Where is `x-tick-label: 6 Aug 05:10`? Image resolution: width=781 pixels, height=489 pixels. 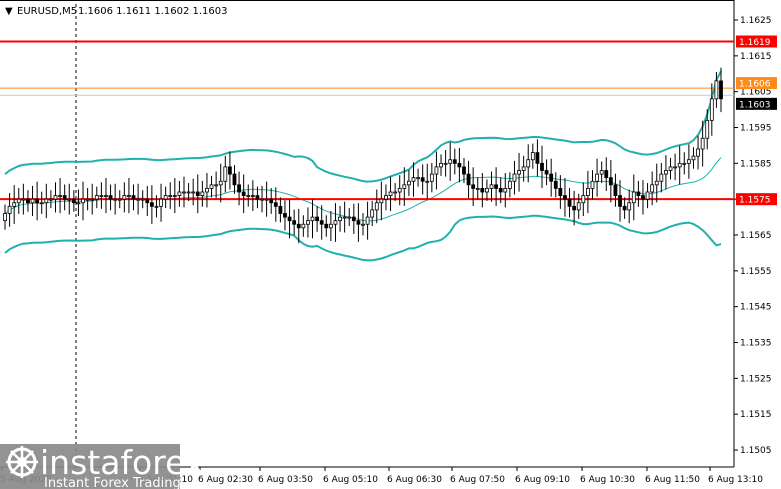
x-tick-label: 6 Aug 05:10 is located at coordinates (350, 480).